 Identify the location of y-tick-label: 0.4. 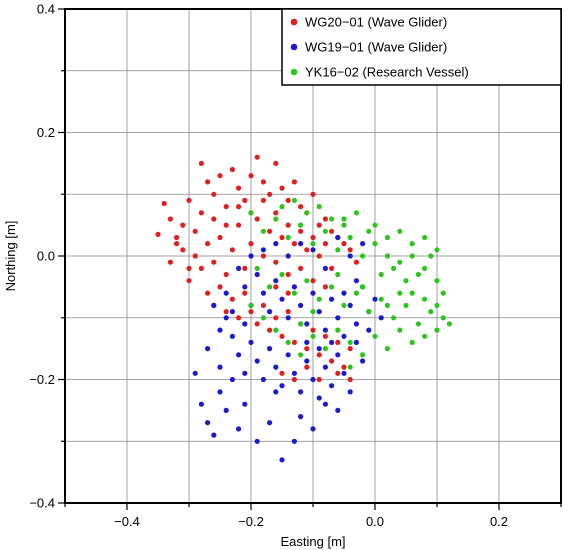
(46, 9).